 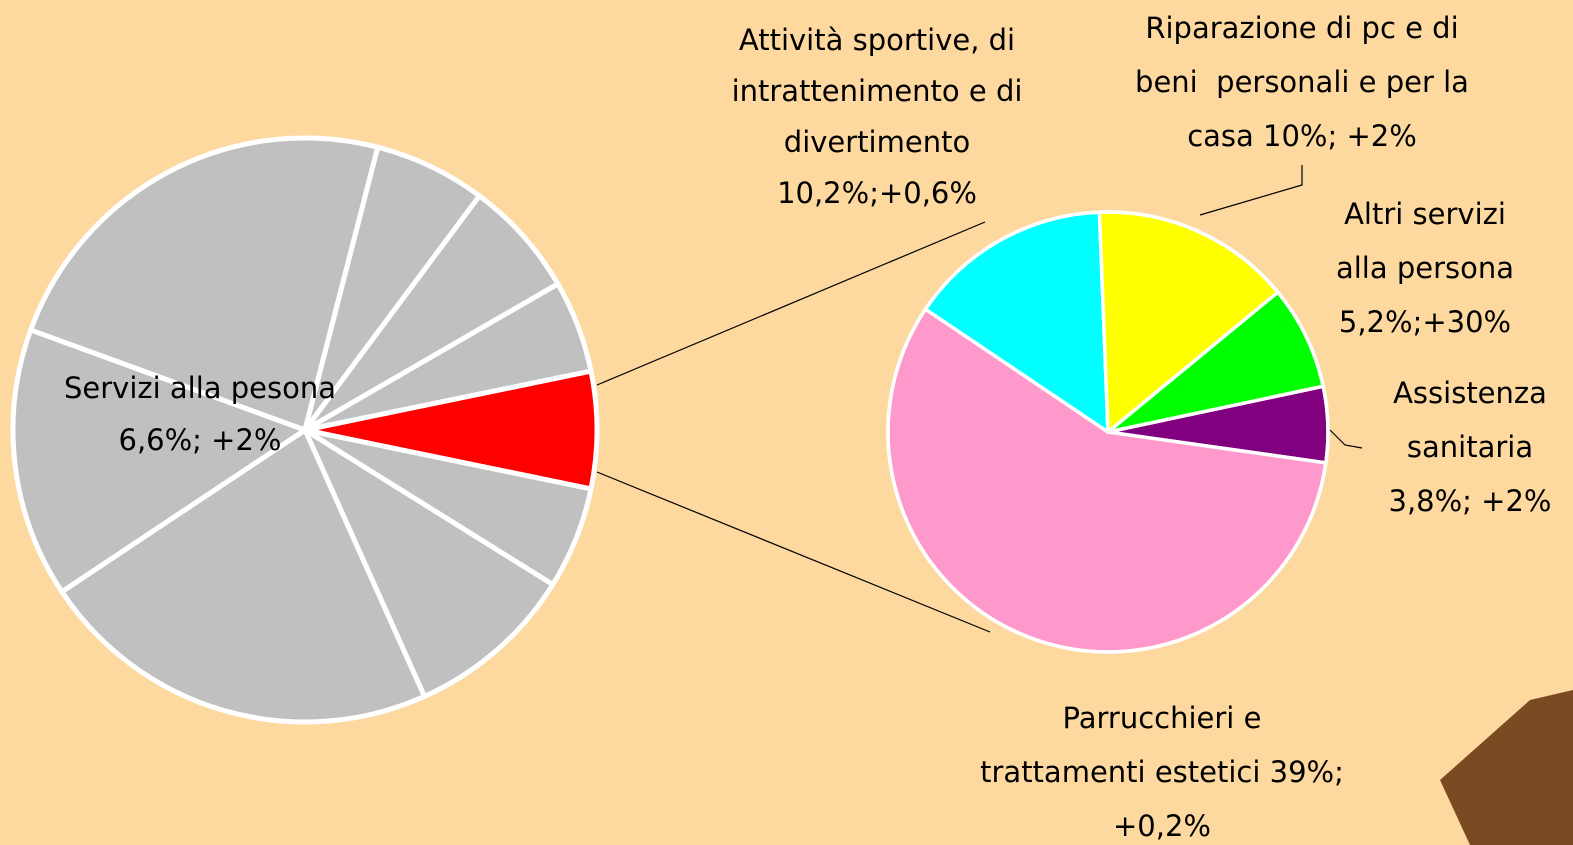 I want to click on slice-label: Parrucchieri e, so click(x=1162, y=718).